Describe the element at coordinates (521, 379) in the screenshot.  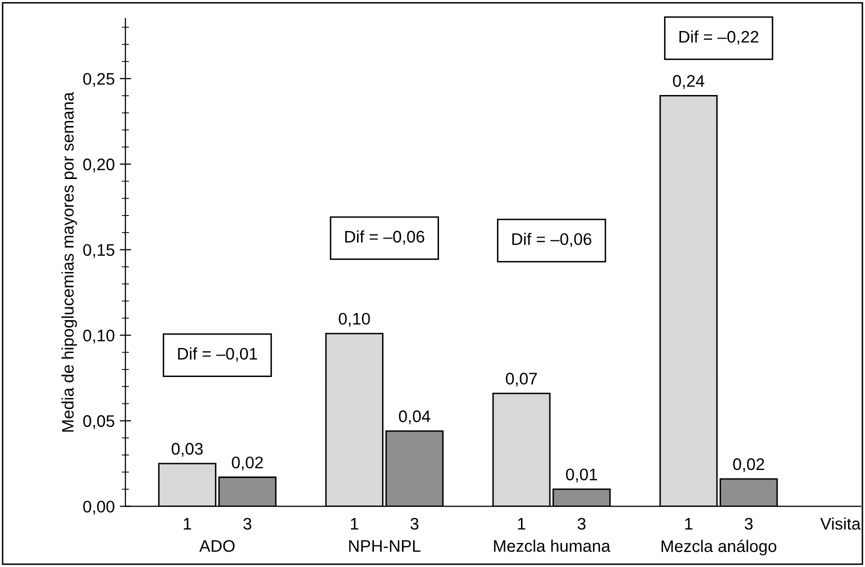
I see `data-label: 0,07` at that location.